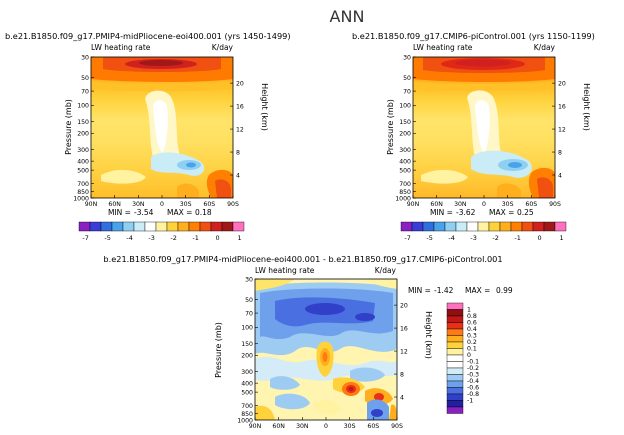  What do you see at coordinates (586, 107) in the screenshot?
I see `panel2-ylabel-right: Height (km)` at bounding box center [586, 107].